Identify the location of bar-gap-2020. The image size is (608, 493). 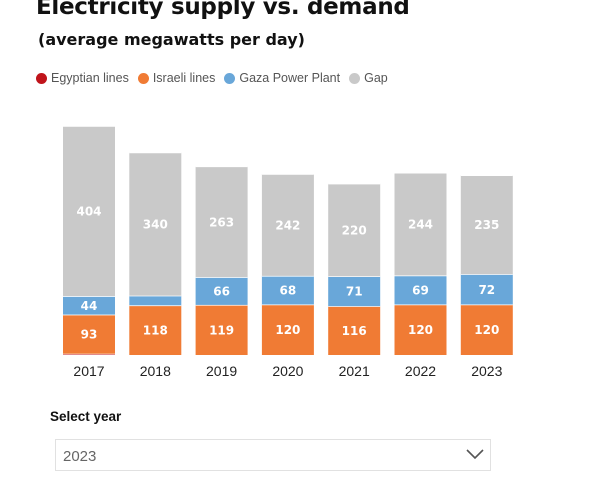
(287, 224).